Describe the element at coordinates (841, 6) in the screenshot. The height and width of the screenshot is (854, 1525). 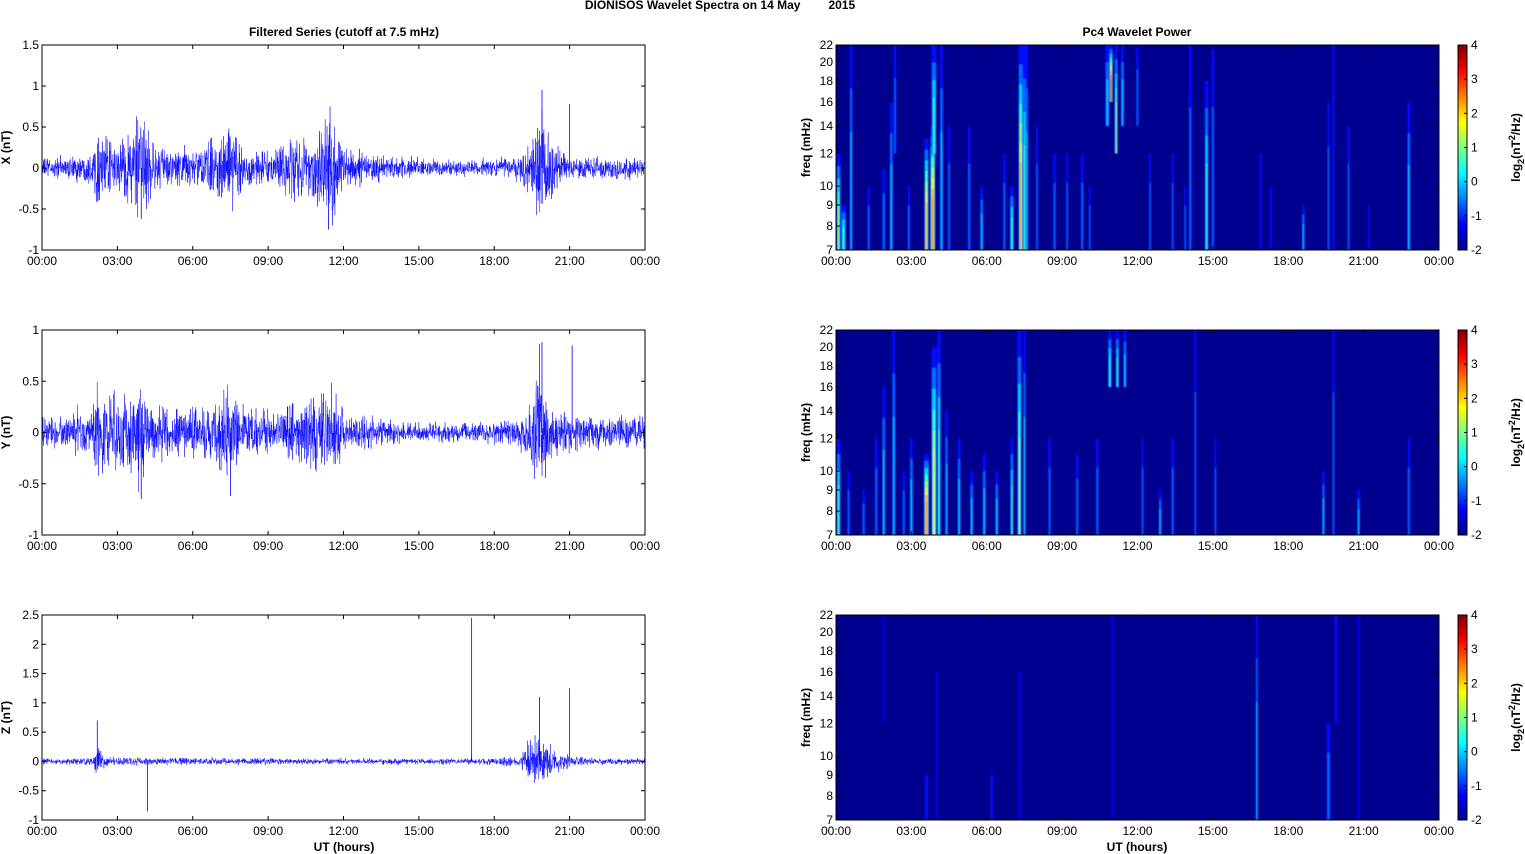
I see `figure-title-year: 2015` at that location.